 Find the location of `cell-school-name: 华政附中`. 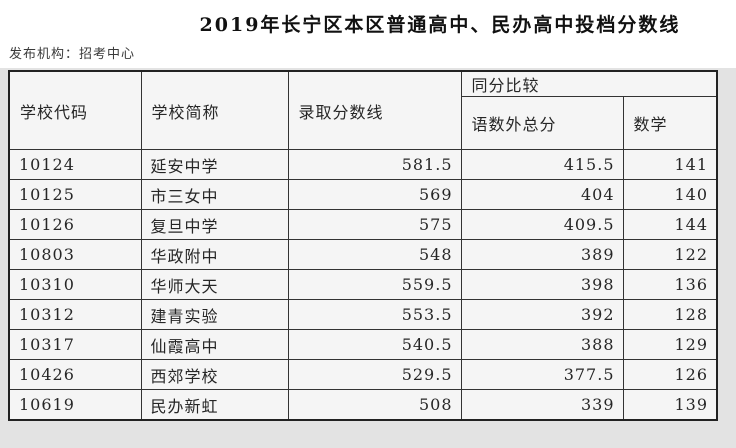

cell-school-name: 华政附中 is located at coordinates (214, 254).